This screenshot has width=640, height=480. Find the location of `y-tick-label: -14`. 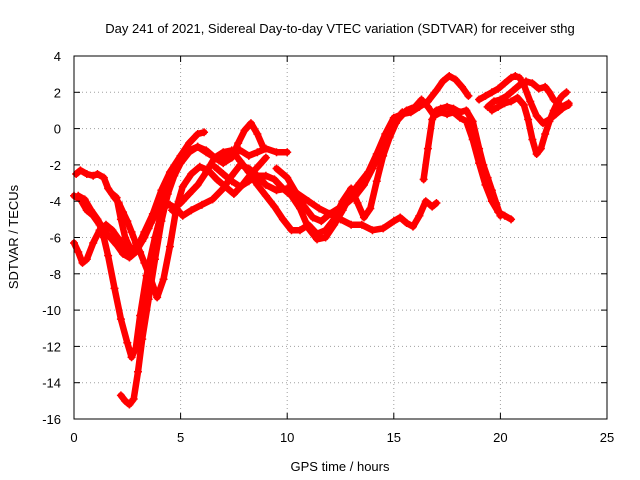

y-tick-label: -14 is located at coordinates (51, 383).